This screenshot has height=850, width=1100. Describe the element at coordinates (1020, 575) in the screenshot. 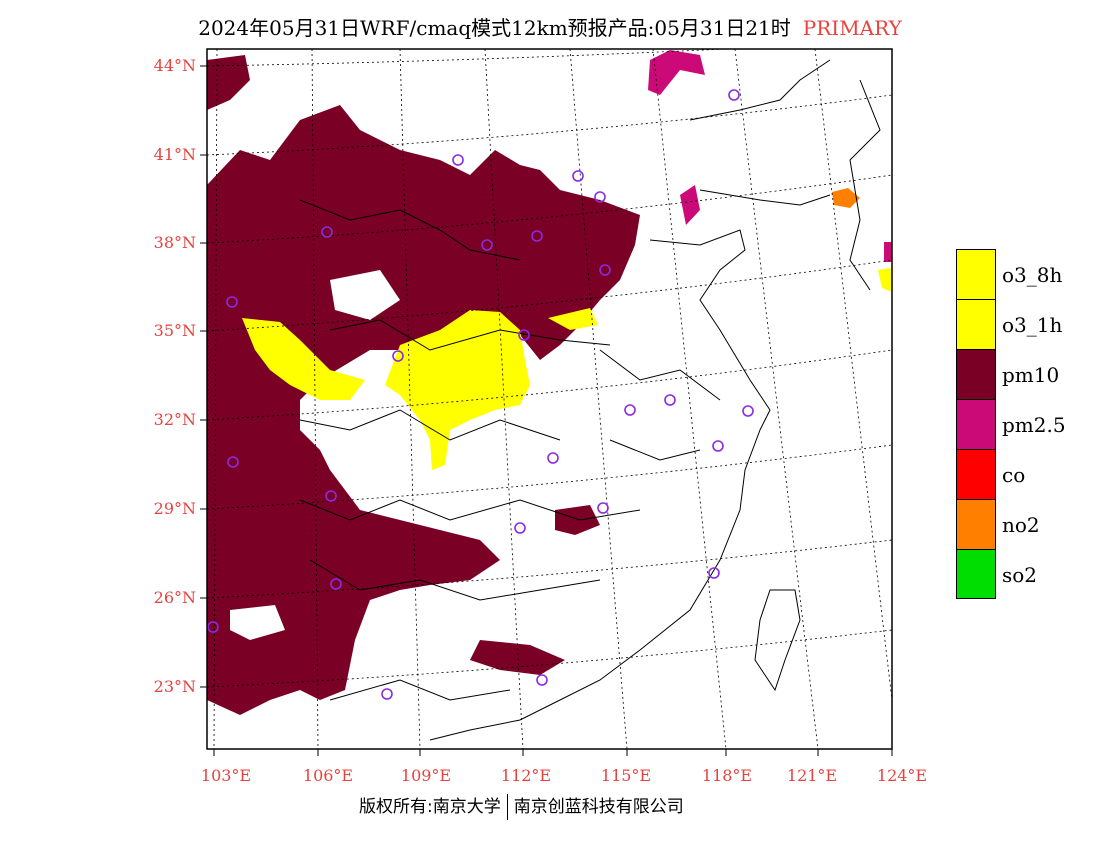

I see `legend-label: so2` at that location.